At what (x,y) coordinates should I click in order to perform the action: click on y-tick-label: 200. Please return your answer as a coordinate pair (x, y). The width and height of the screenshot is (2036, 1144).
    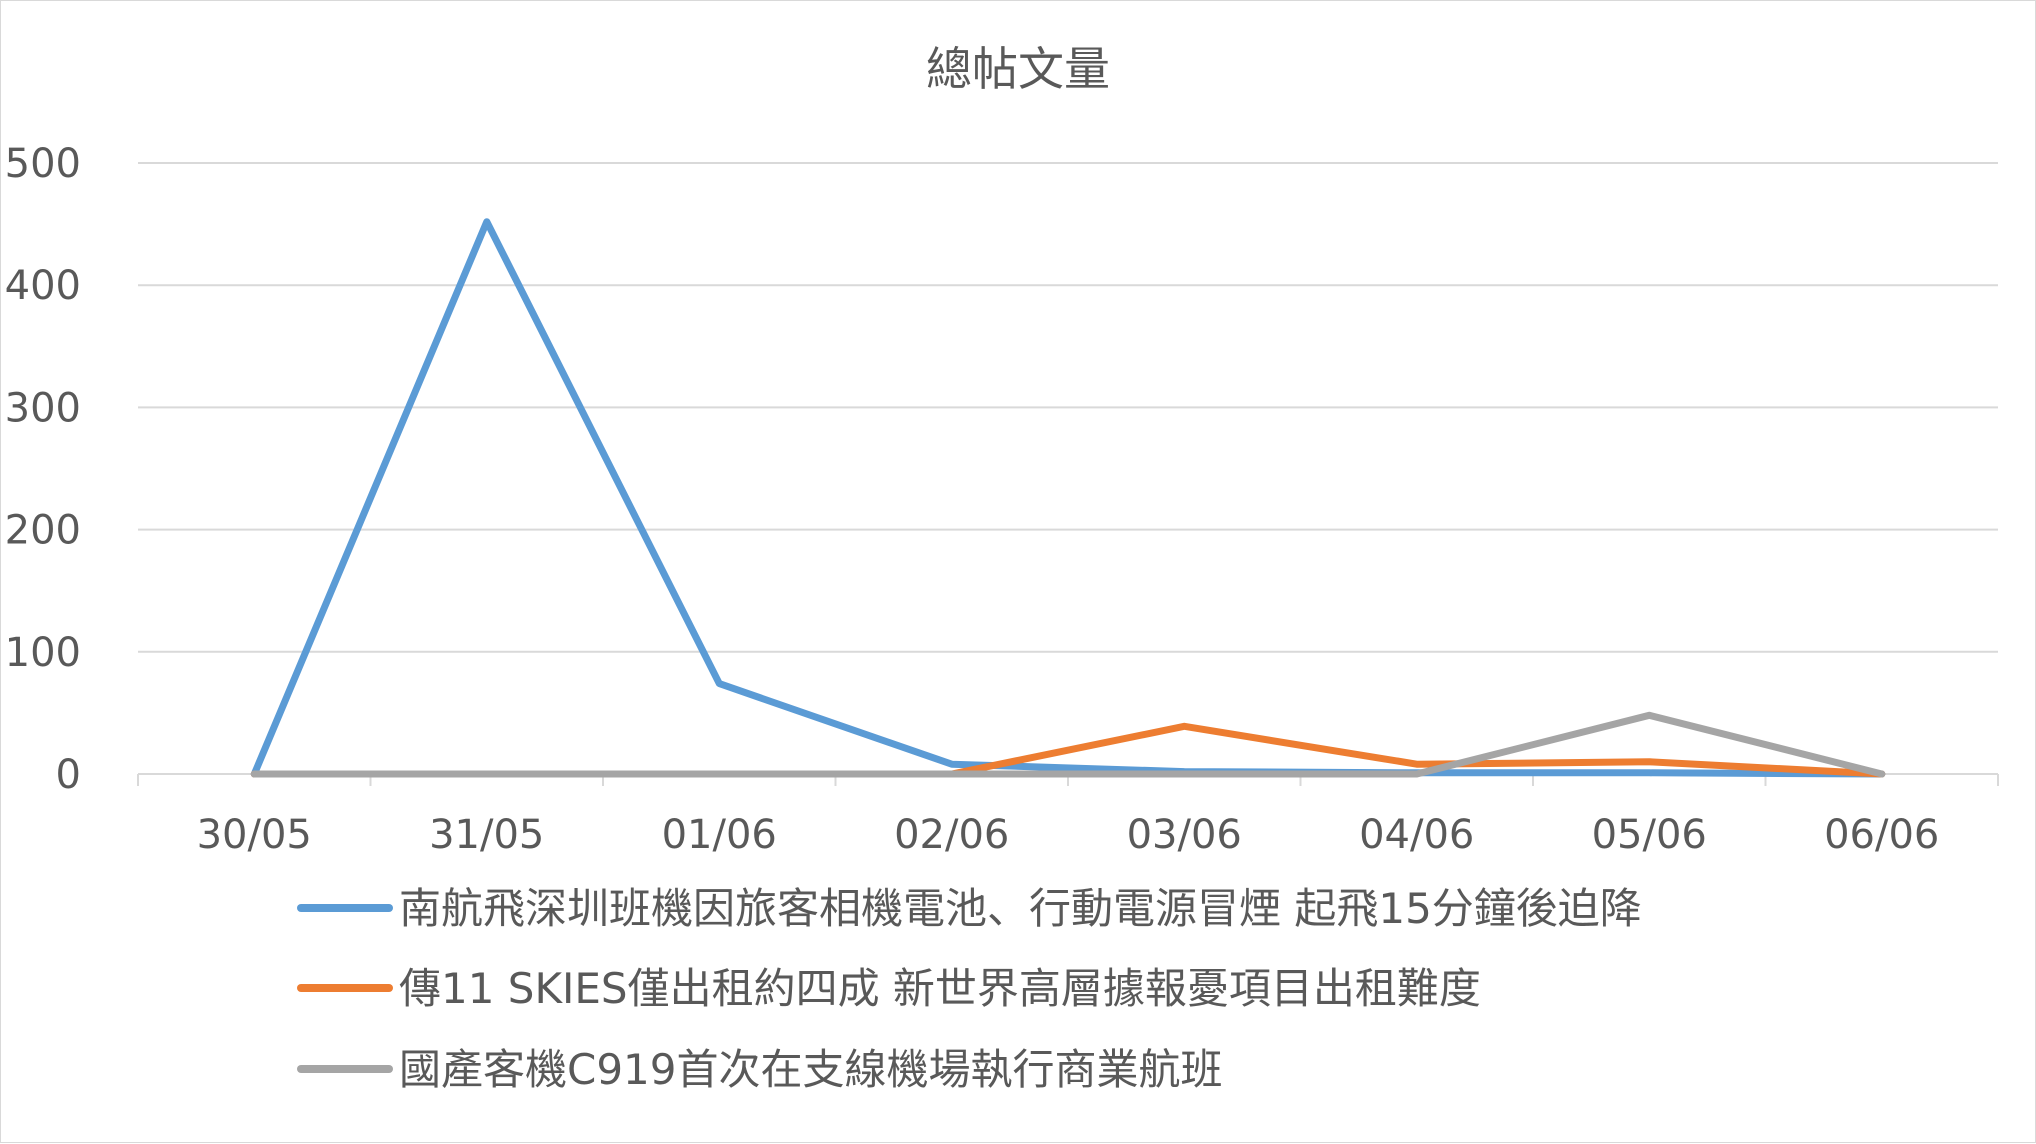
    Looking at the image, I should click on (43, 531).